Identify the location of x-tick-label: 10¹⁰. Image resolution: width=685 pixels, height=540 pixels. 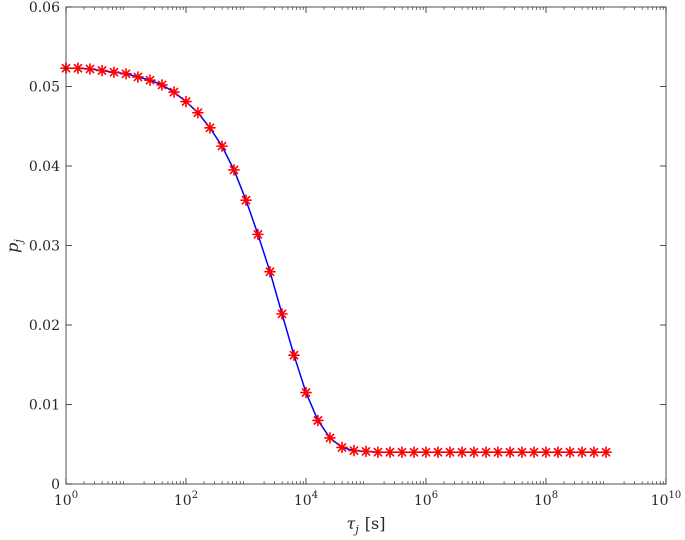
(666, 499).